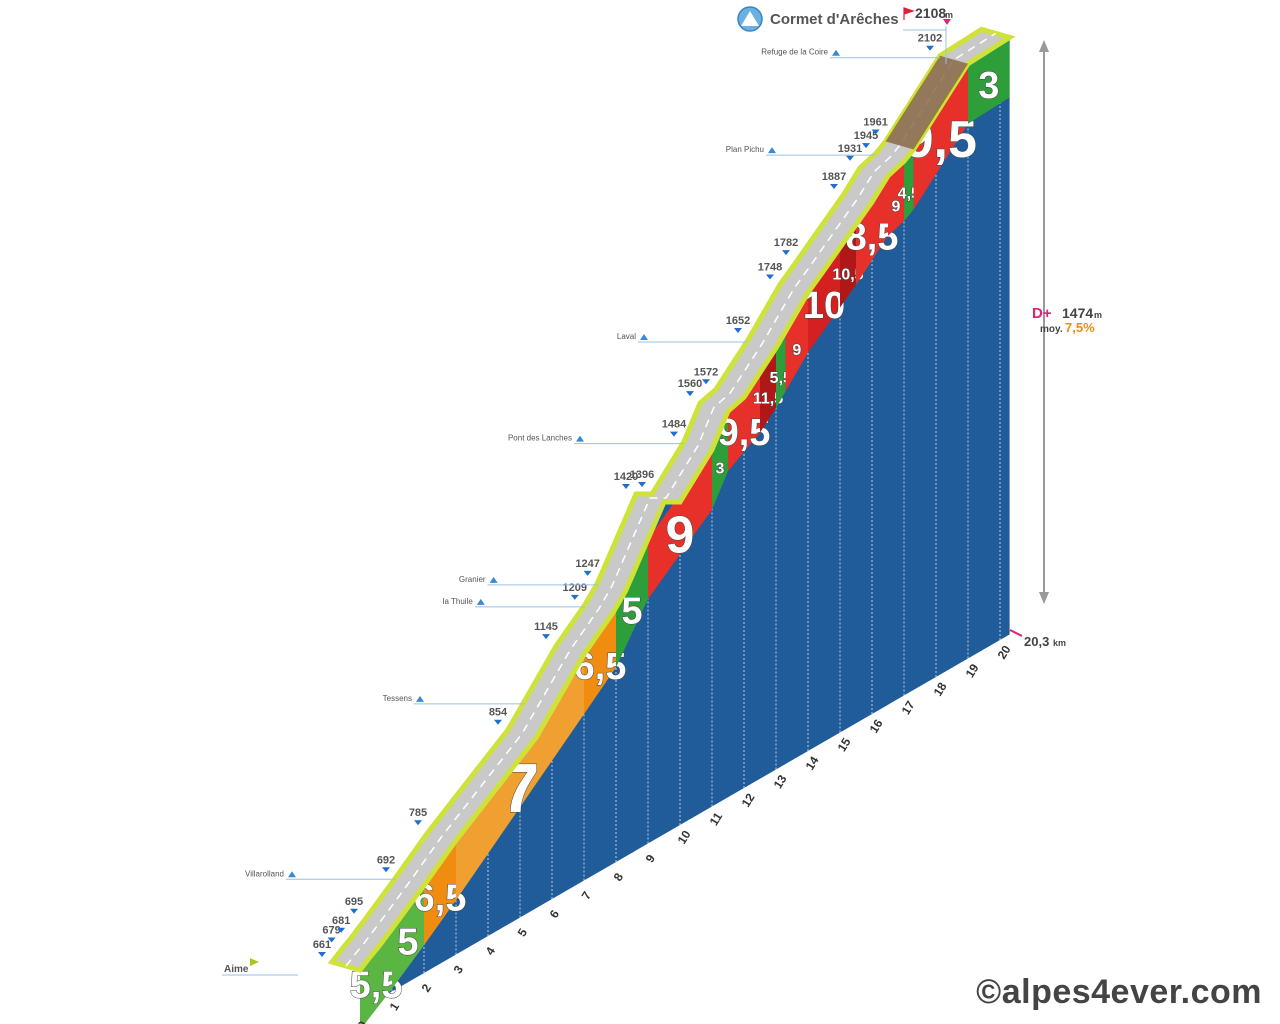 The image size is (1280, 1024). Describe the element at coordinates (949, 15) in the screenshot. I see `summit-altitude-unit: m` at that location.